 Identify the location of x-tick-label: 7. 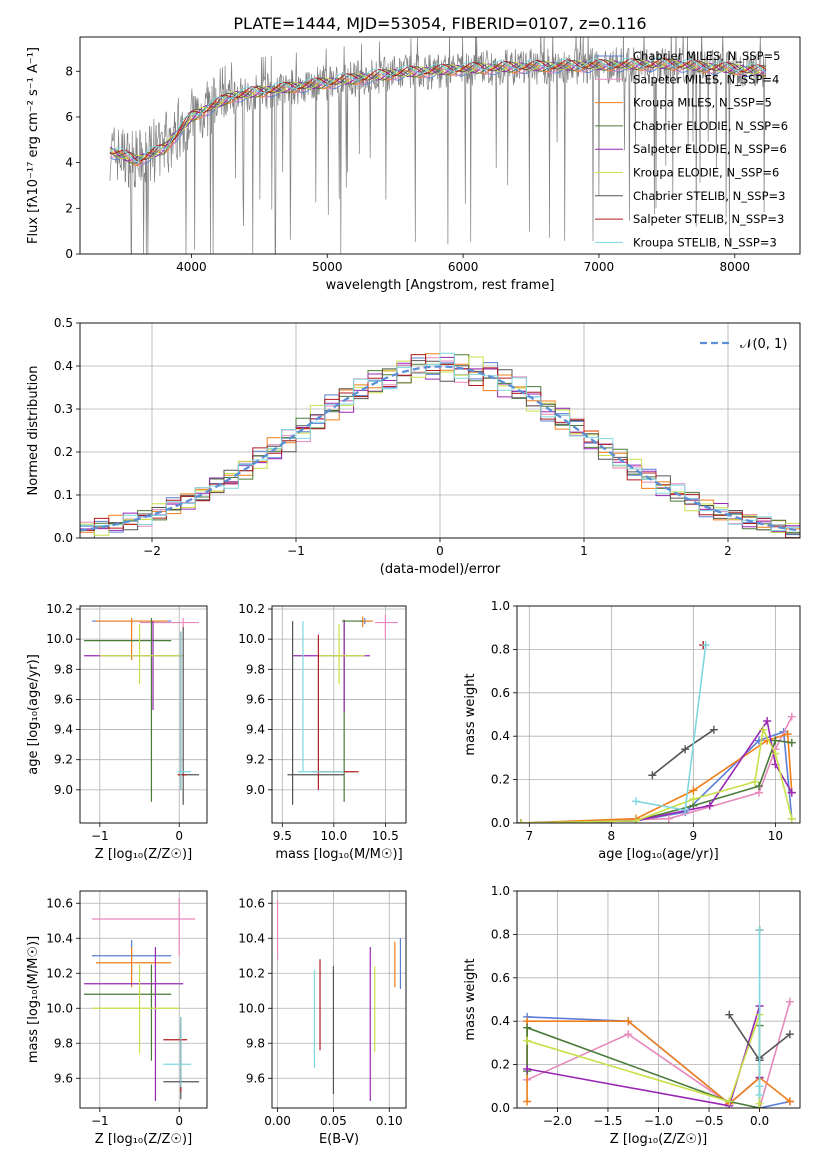
(529, 836).